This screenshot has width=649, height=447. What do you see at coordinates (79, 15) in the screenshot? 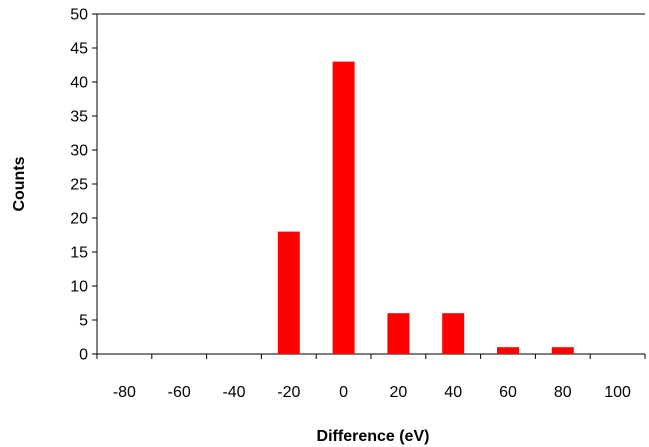
I see `y-tick-label: 50` at bounding box center [79, 15].